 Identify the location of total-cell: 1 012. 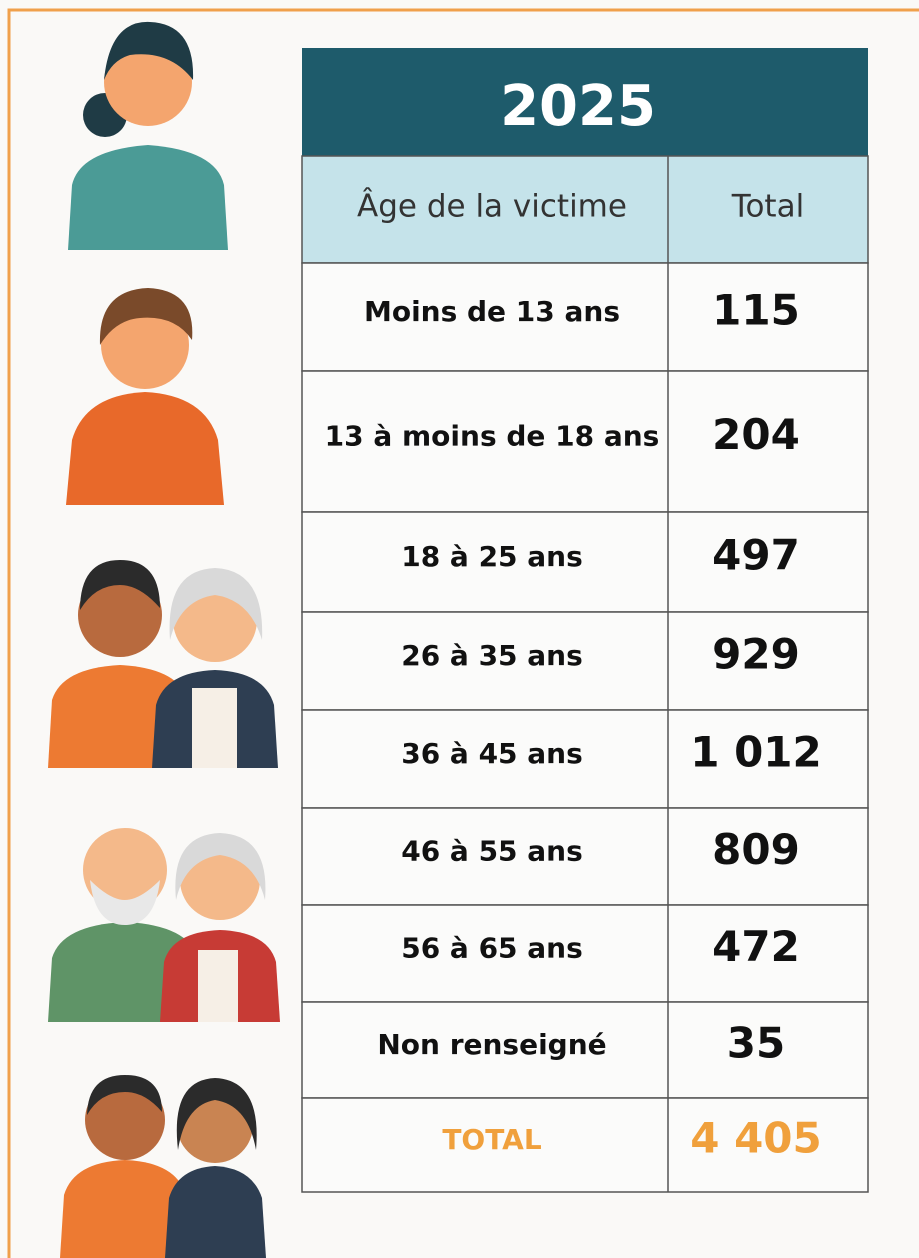
(756, 752).